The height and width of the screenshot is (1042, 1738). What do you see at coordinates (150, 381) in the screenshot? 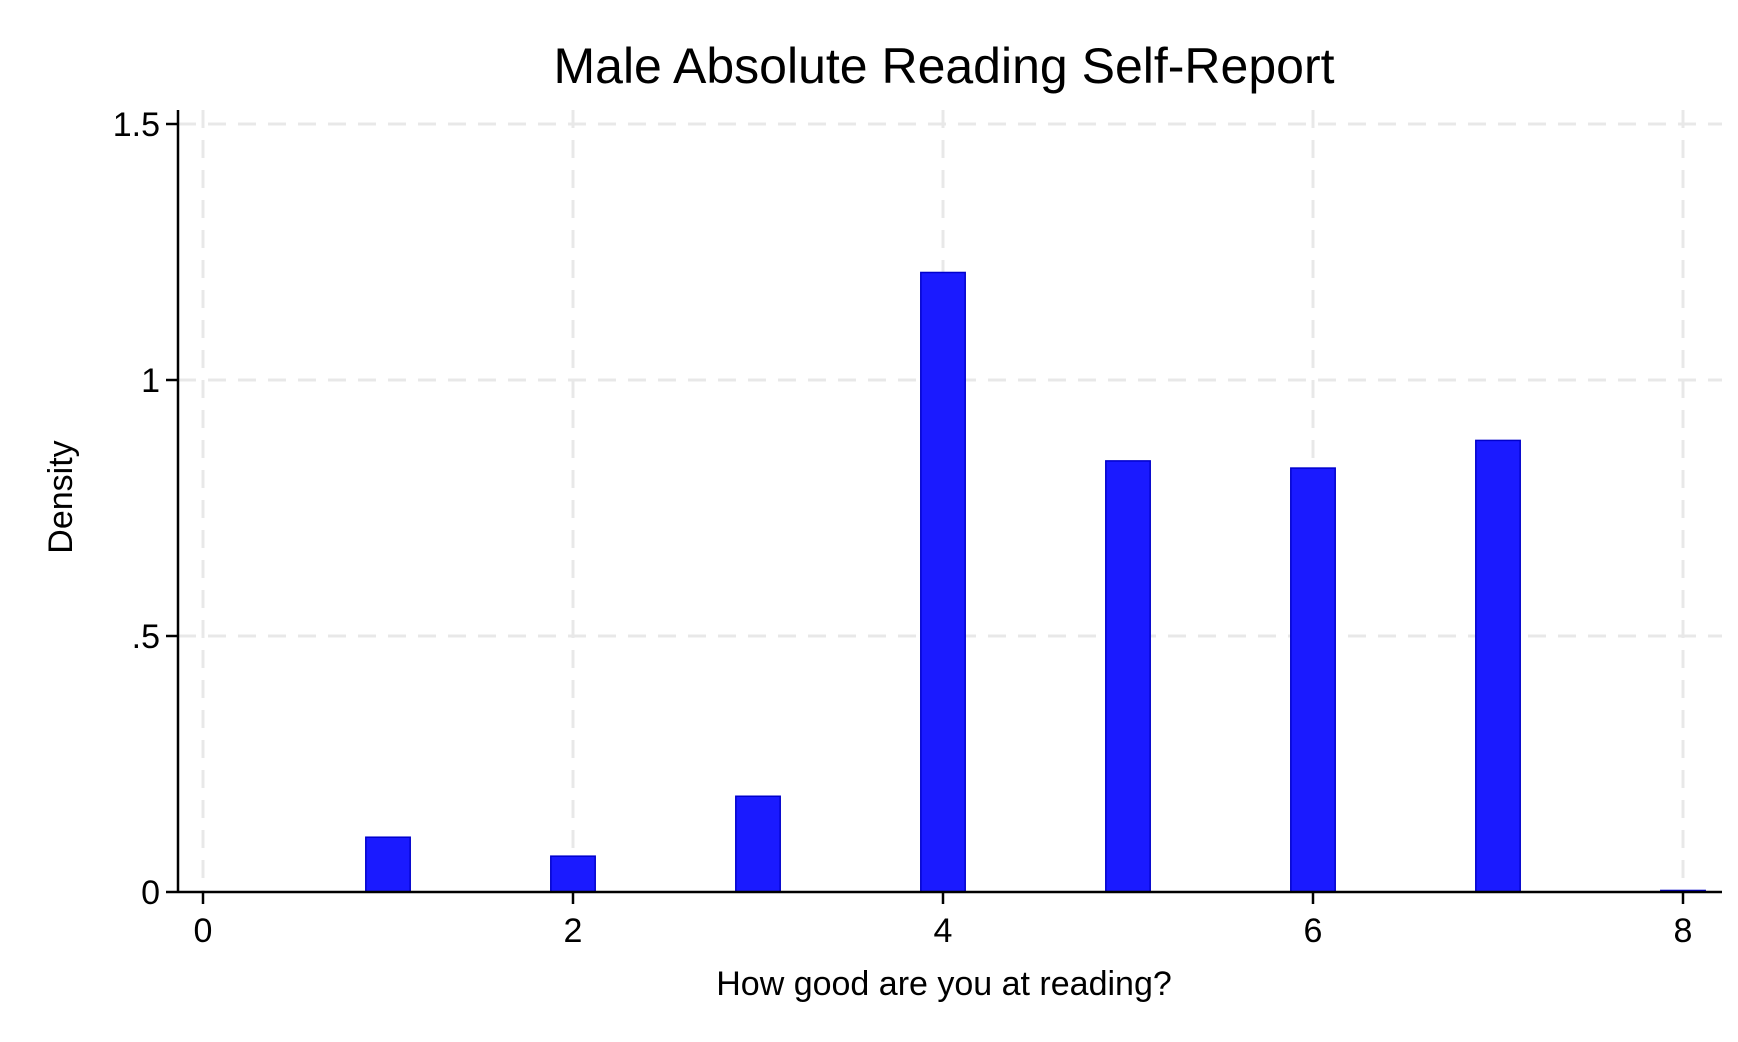
I see `y-tick-label: 1` at bounding box center [150, 381].